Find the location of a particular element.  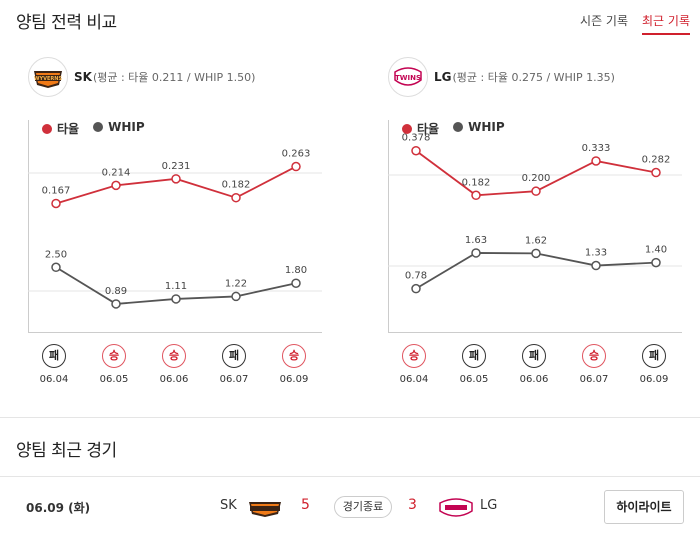

whip-data-label: 1.63 is located at coordinates (476, 240).